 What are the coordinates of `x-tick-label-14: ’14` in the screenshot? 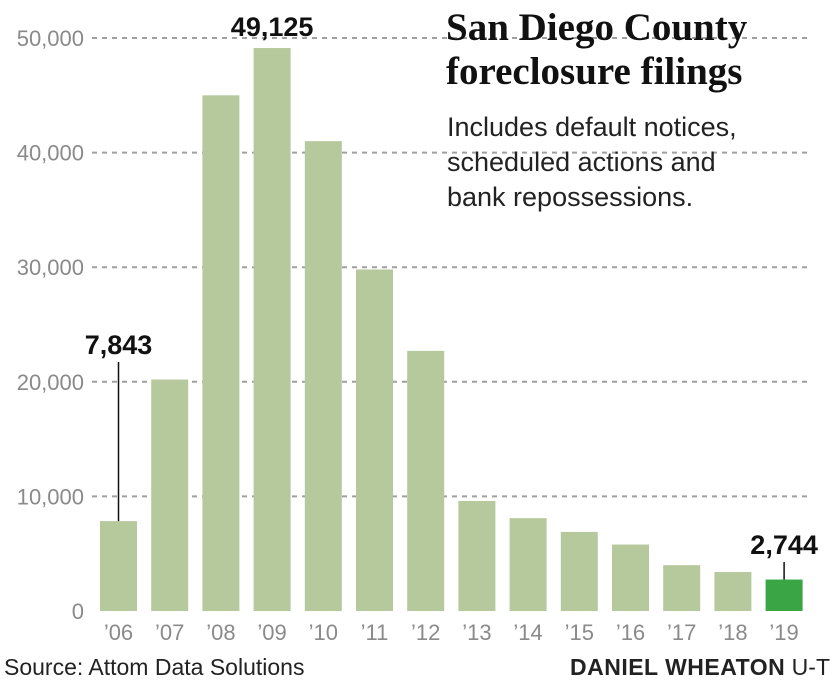 It's located at (527, 632).